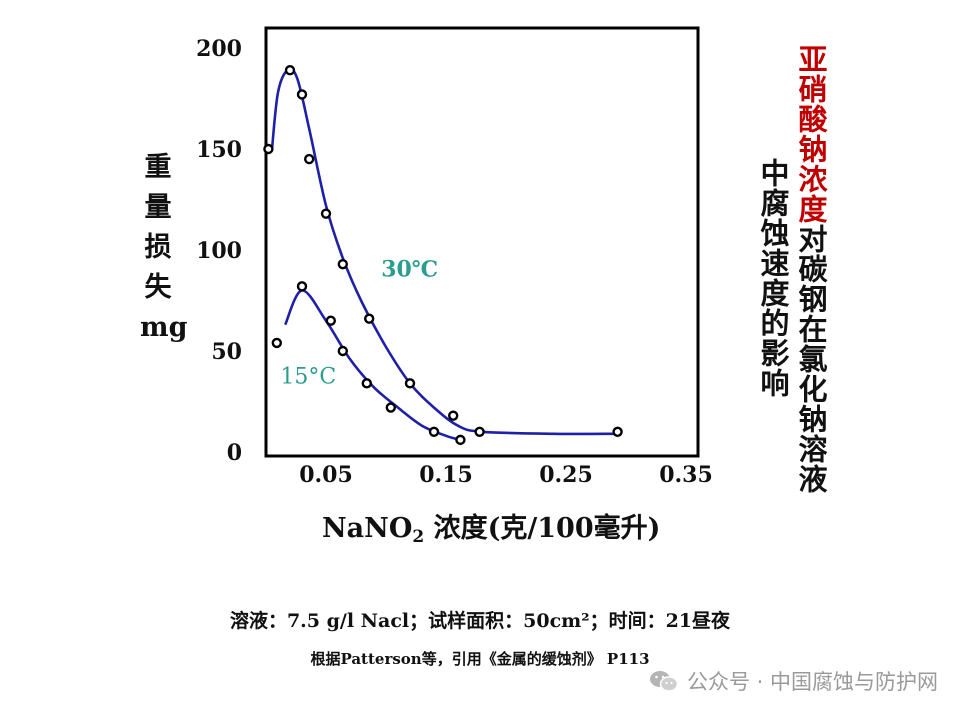 This screenshot has height=720, width=960. What do you see at coordinates (234, 453) in the screenshot?
I see `y-tick-label-0: 0` at bounding box center [234, 453].